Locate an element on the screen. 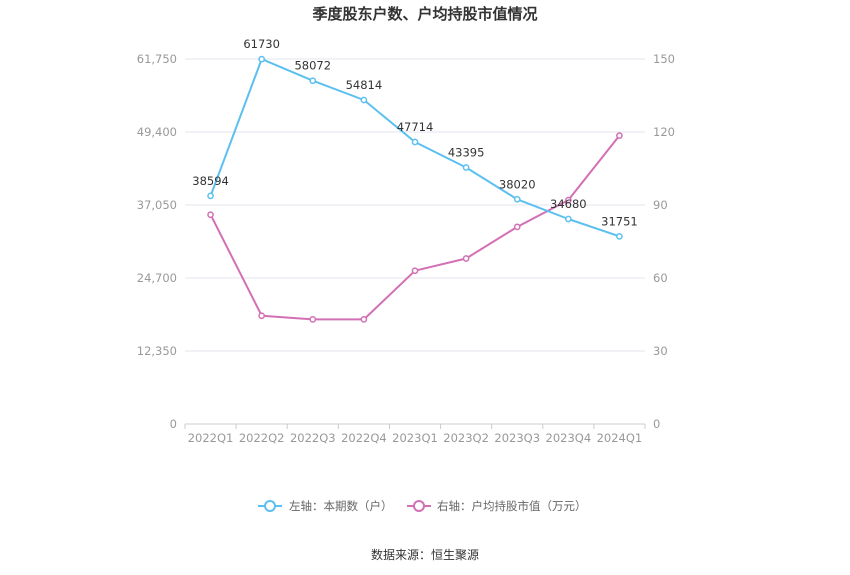 The image size is (850, 575). left-axis-tick-label: 12,350 is located at coordinates (157, 351).